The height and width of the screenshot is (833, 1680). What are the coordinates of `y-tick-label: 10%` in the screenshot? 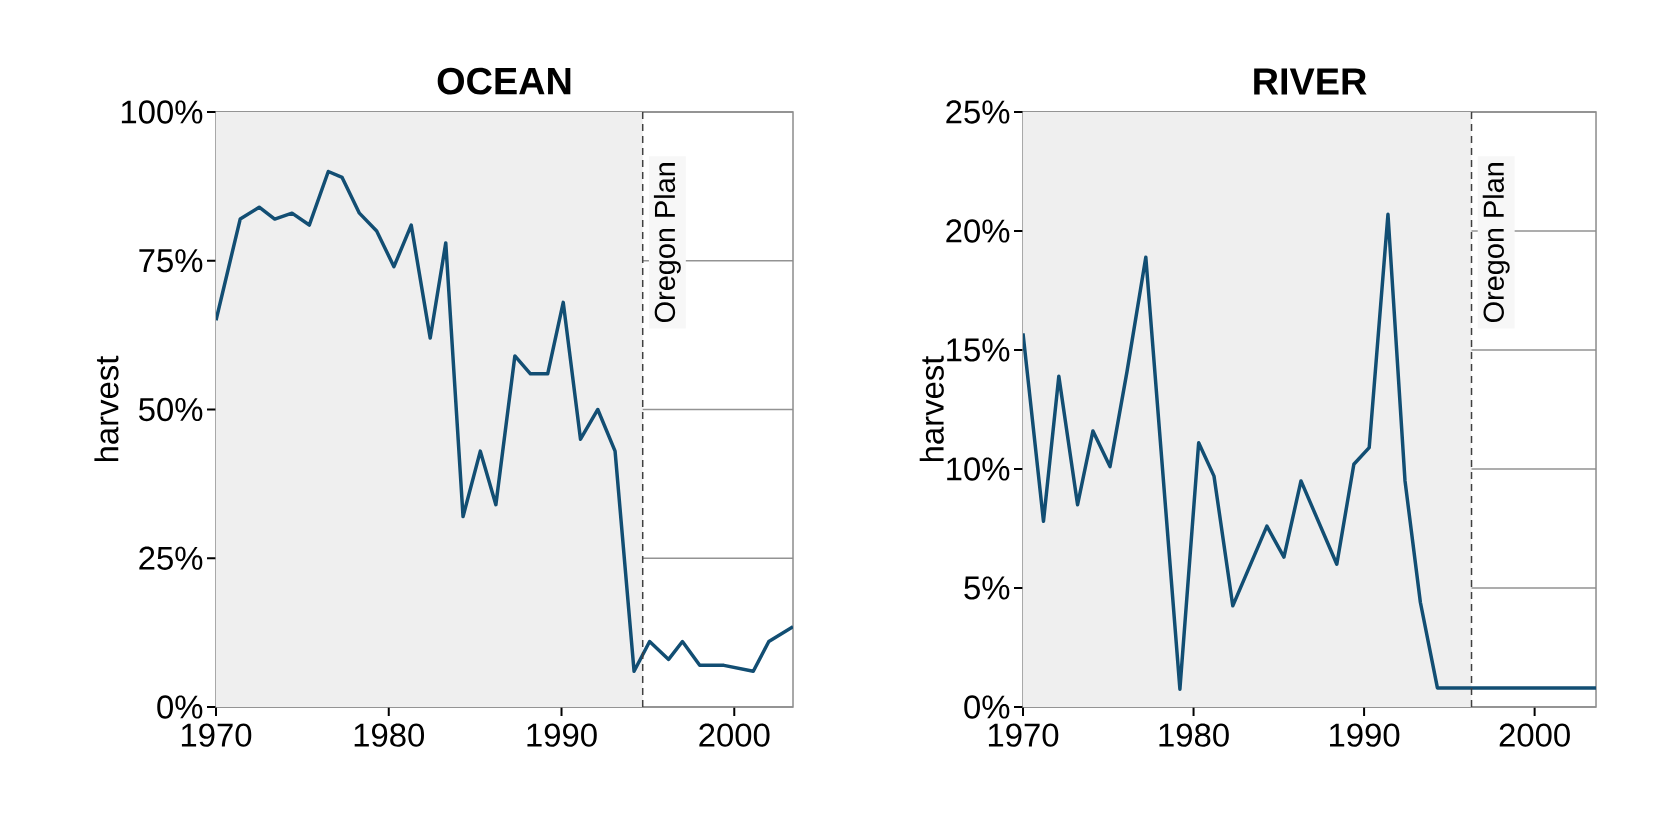 It's located at (978, 469).